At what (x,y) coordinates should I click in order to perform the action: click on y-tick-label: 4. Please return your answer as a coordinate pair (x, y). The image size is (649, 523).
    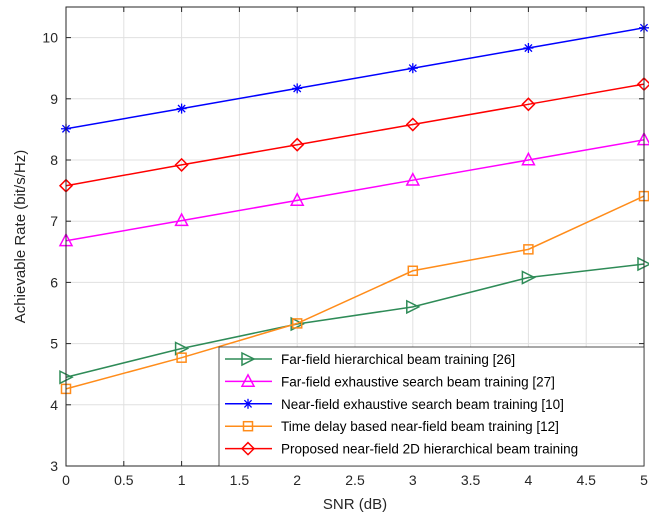
    Looking at the image, I should click on (54, 405).